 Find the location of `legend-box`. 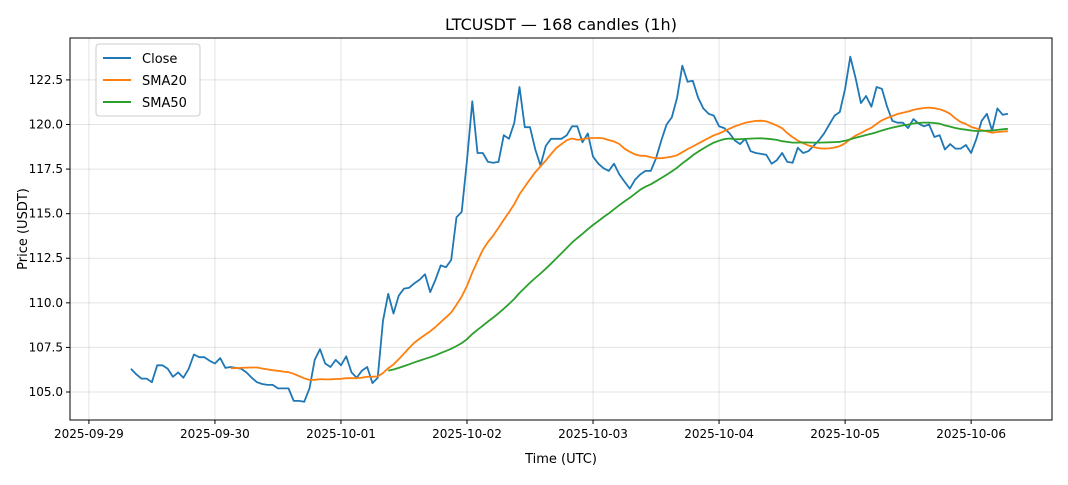

legend-box is located at coordinates (148, 80).